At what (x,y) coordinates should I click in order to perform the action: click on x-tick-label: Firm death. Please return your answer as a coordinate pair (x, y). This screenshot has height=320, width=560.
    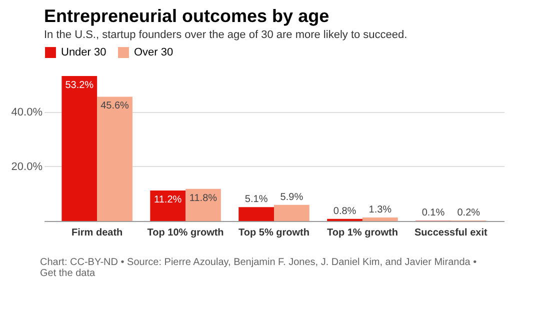
    Looking at the image, I should click on (97, 233).